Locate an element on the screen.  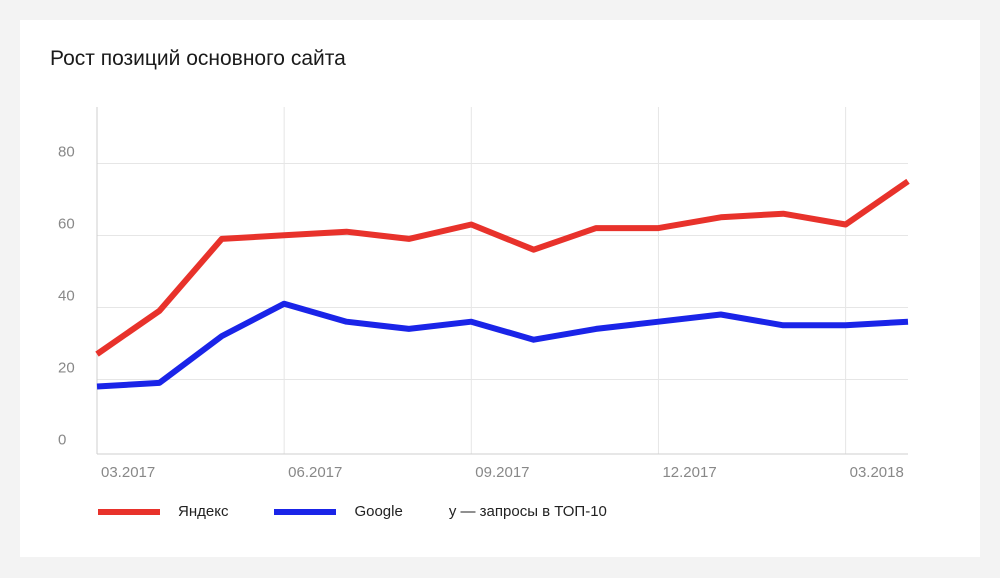
chart-title: Рост позиций основного сайта is located at coordinates (198, 58).